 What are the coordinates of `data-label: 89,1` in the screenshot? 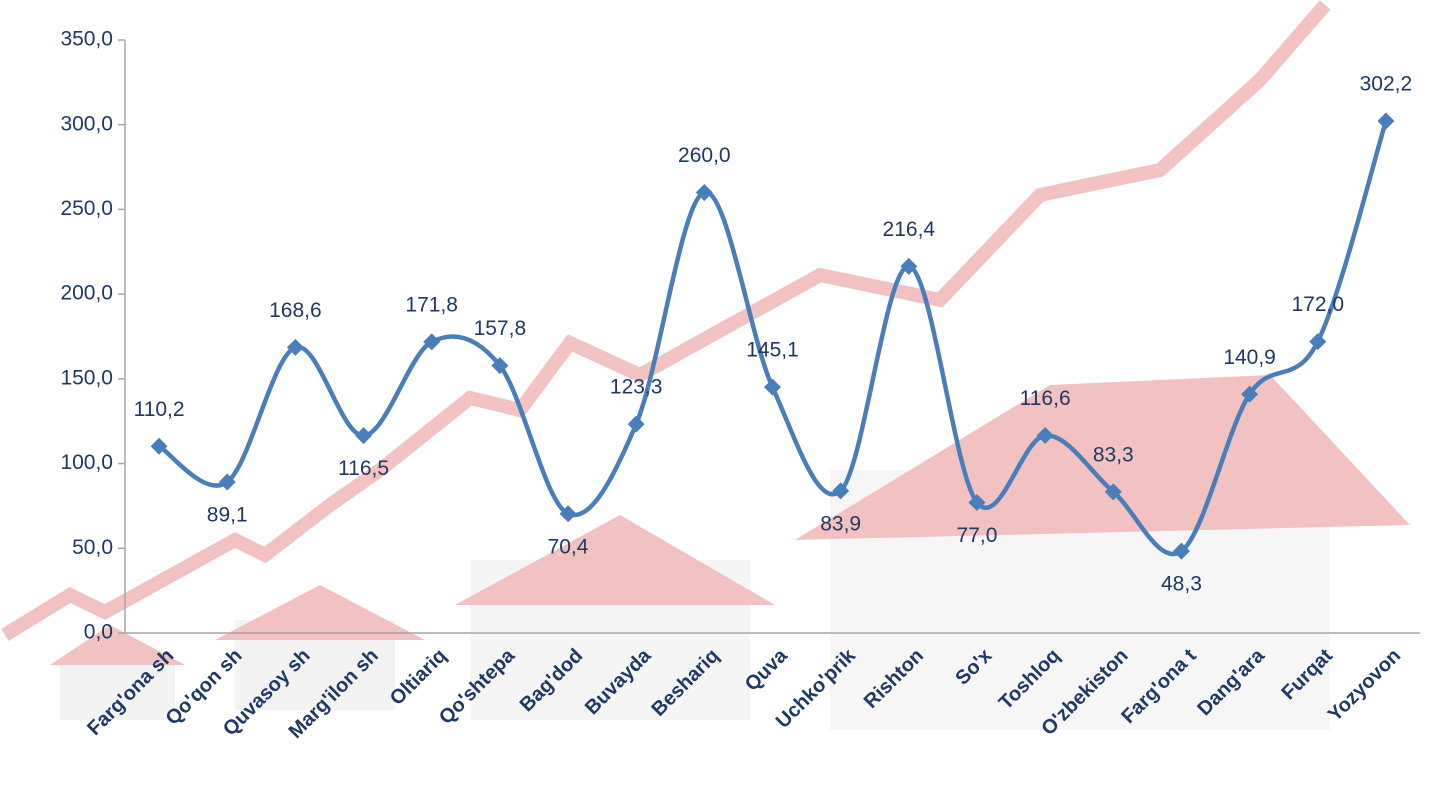 It's located at (227, 515).